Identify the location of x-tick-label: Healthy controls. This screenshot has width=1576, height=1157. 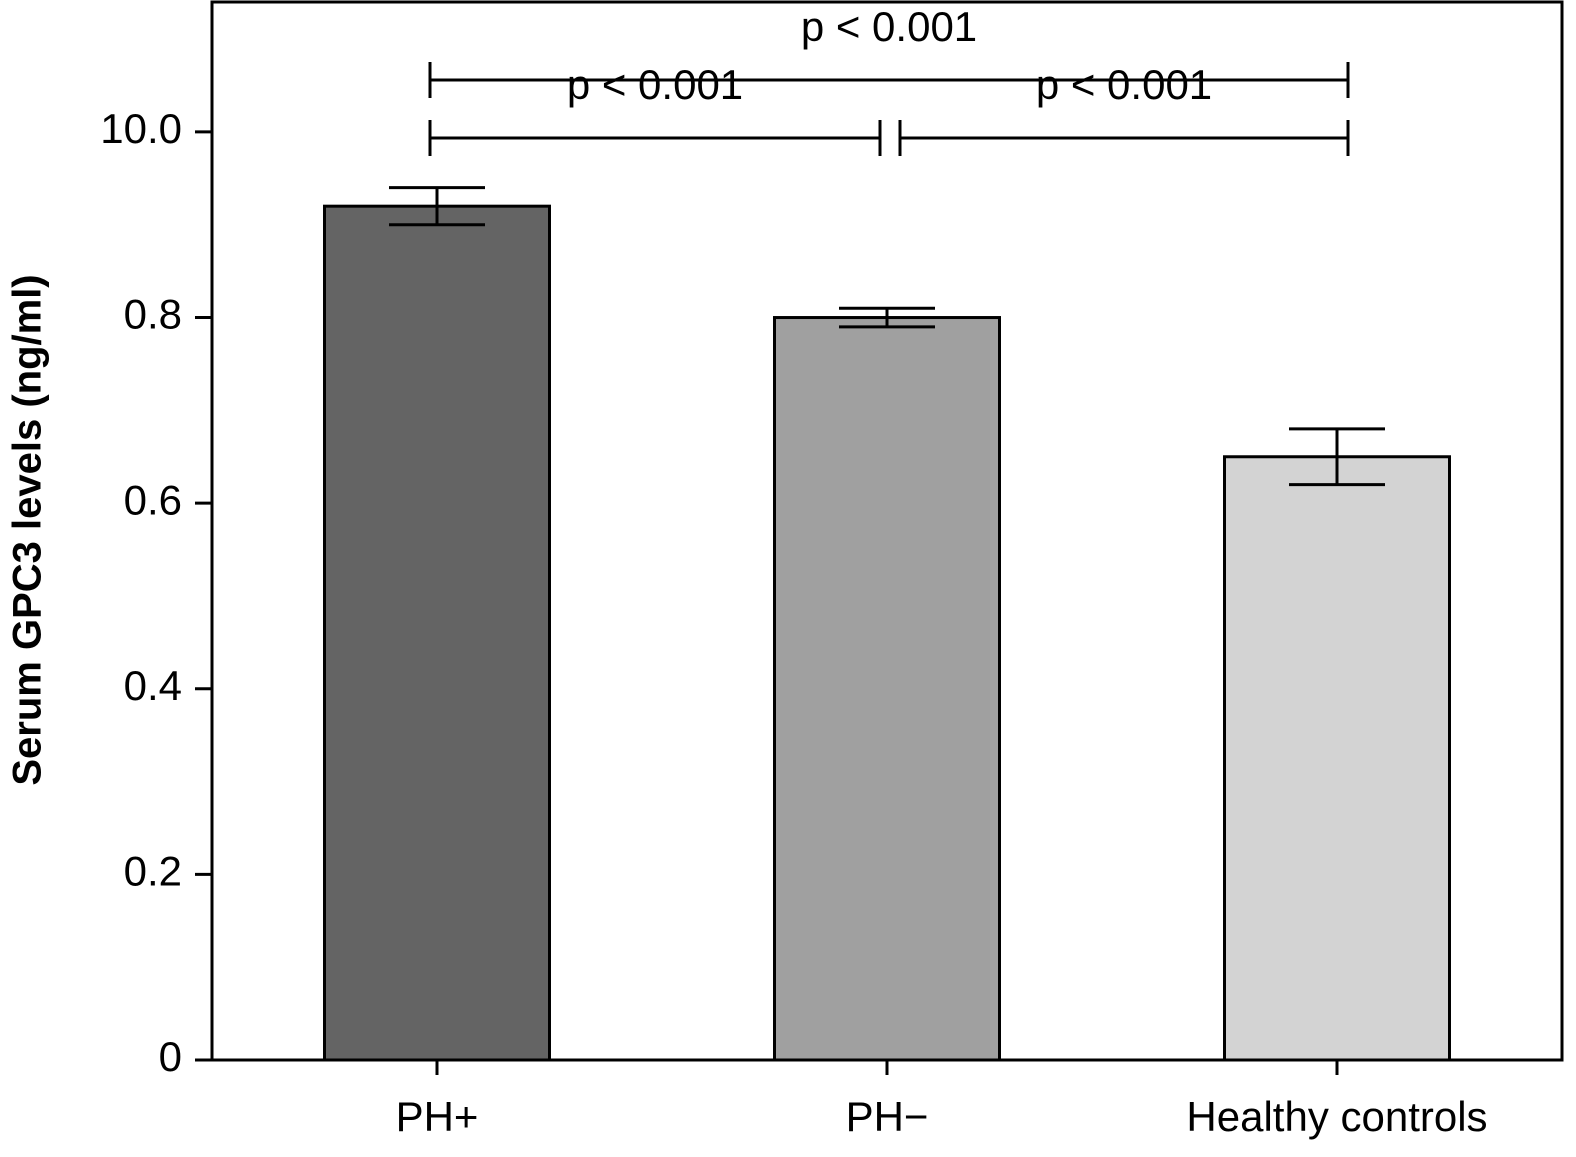
(1336, 1116).